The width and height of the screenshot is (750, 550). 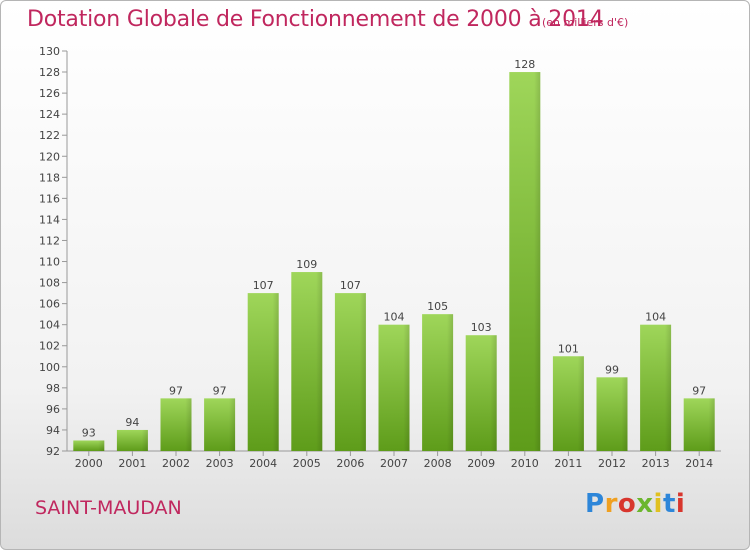 What do you see at coordinates (585, 22) in the screenshot?
I see `unit-note: (en milliers d'€)` at bounding box center [585, 22].